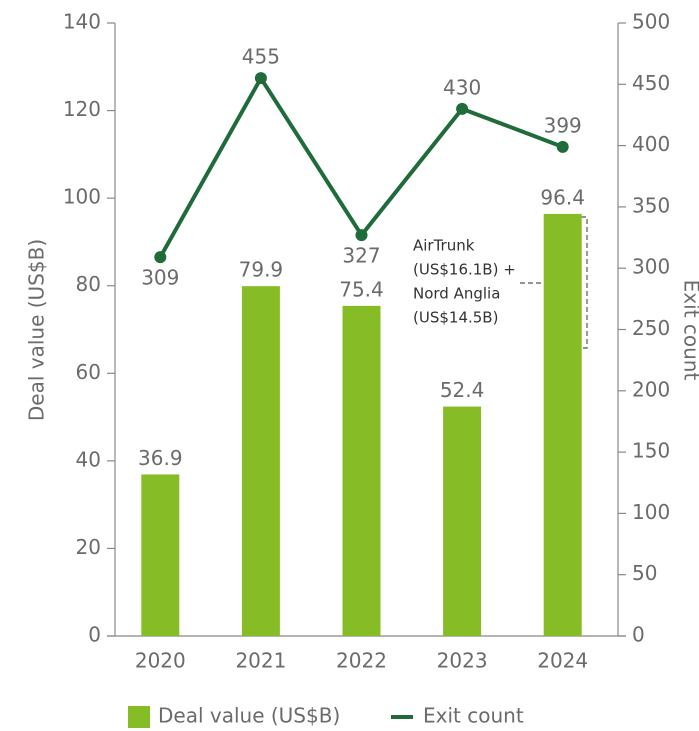 Image resolution: width=699 pixels, height=731 pixels. Describe the element at coordinates (651, 451) in the screenshot. I see `y2-tick-label: 150` at that location.